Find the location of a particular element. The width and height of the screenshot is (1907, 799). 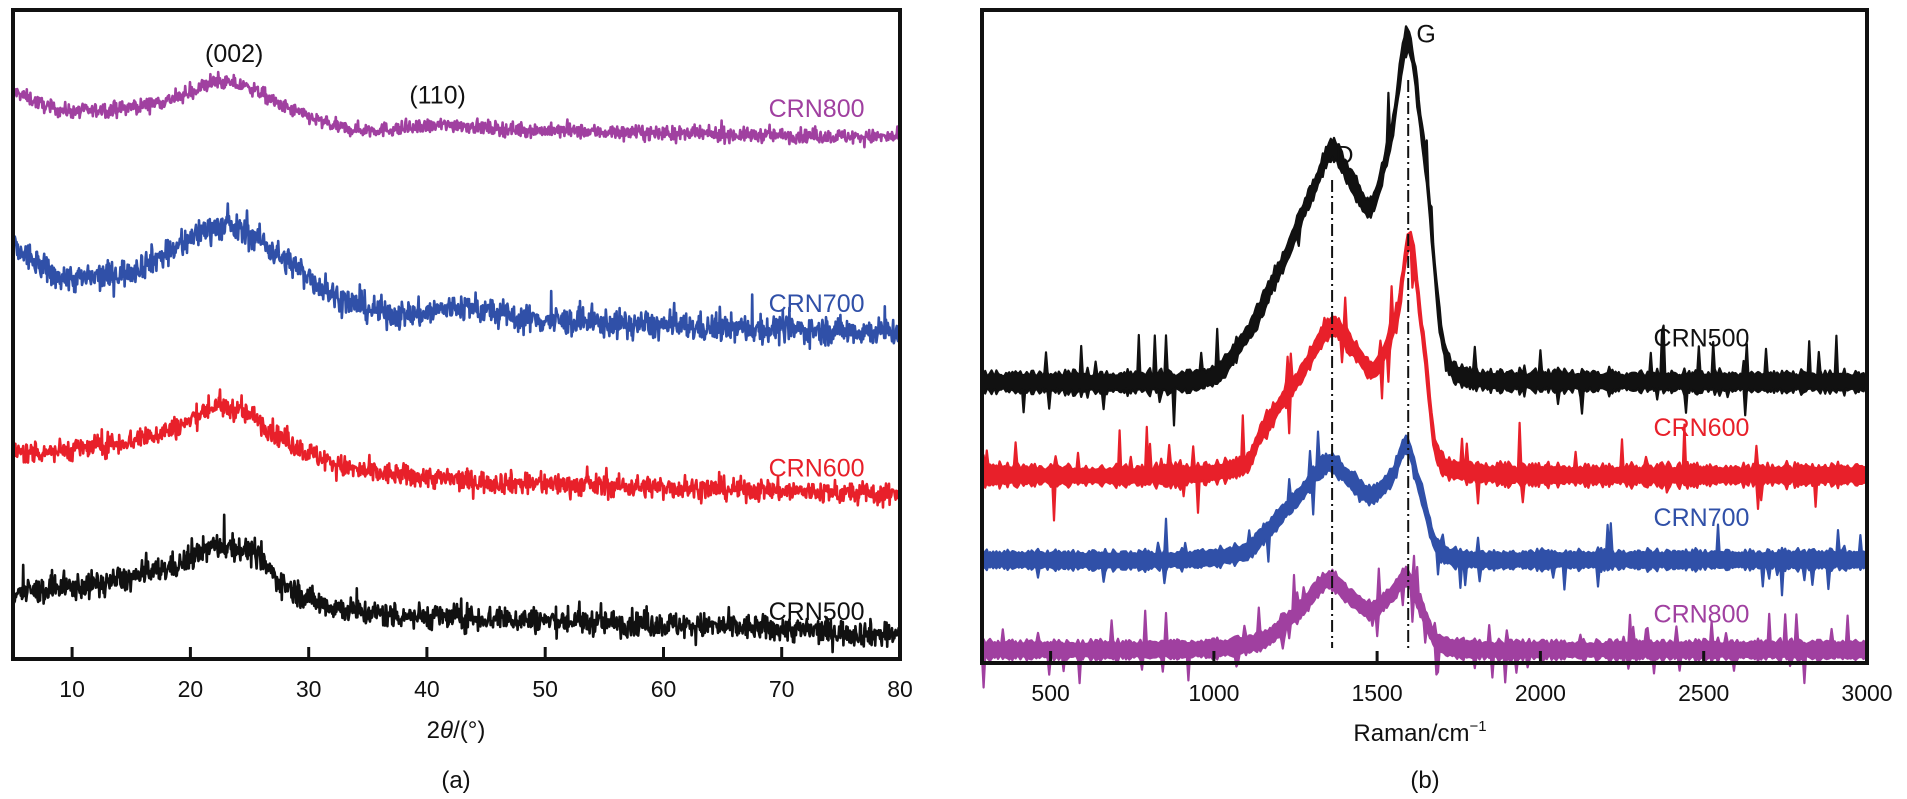

annotation-110: (110) is located at coordinates (437, 96).